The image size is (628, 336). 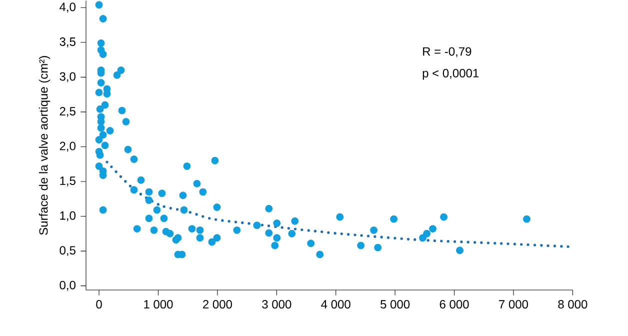 I want to click on x-tick-label: 2 000, so click(x=217, y=304).